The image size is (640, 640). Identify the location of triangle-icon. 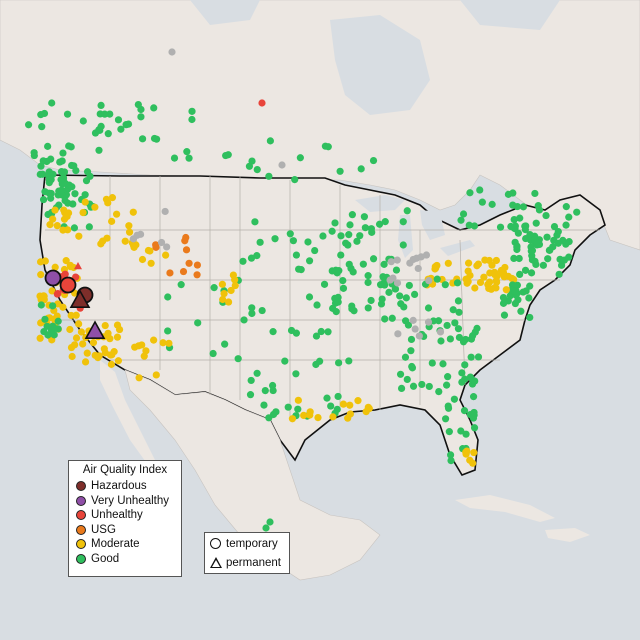
(216, 562).